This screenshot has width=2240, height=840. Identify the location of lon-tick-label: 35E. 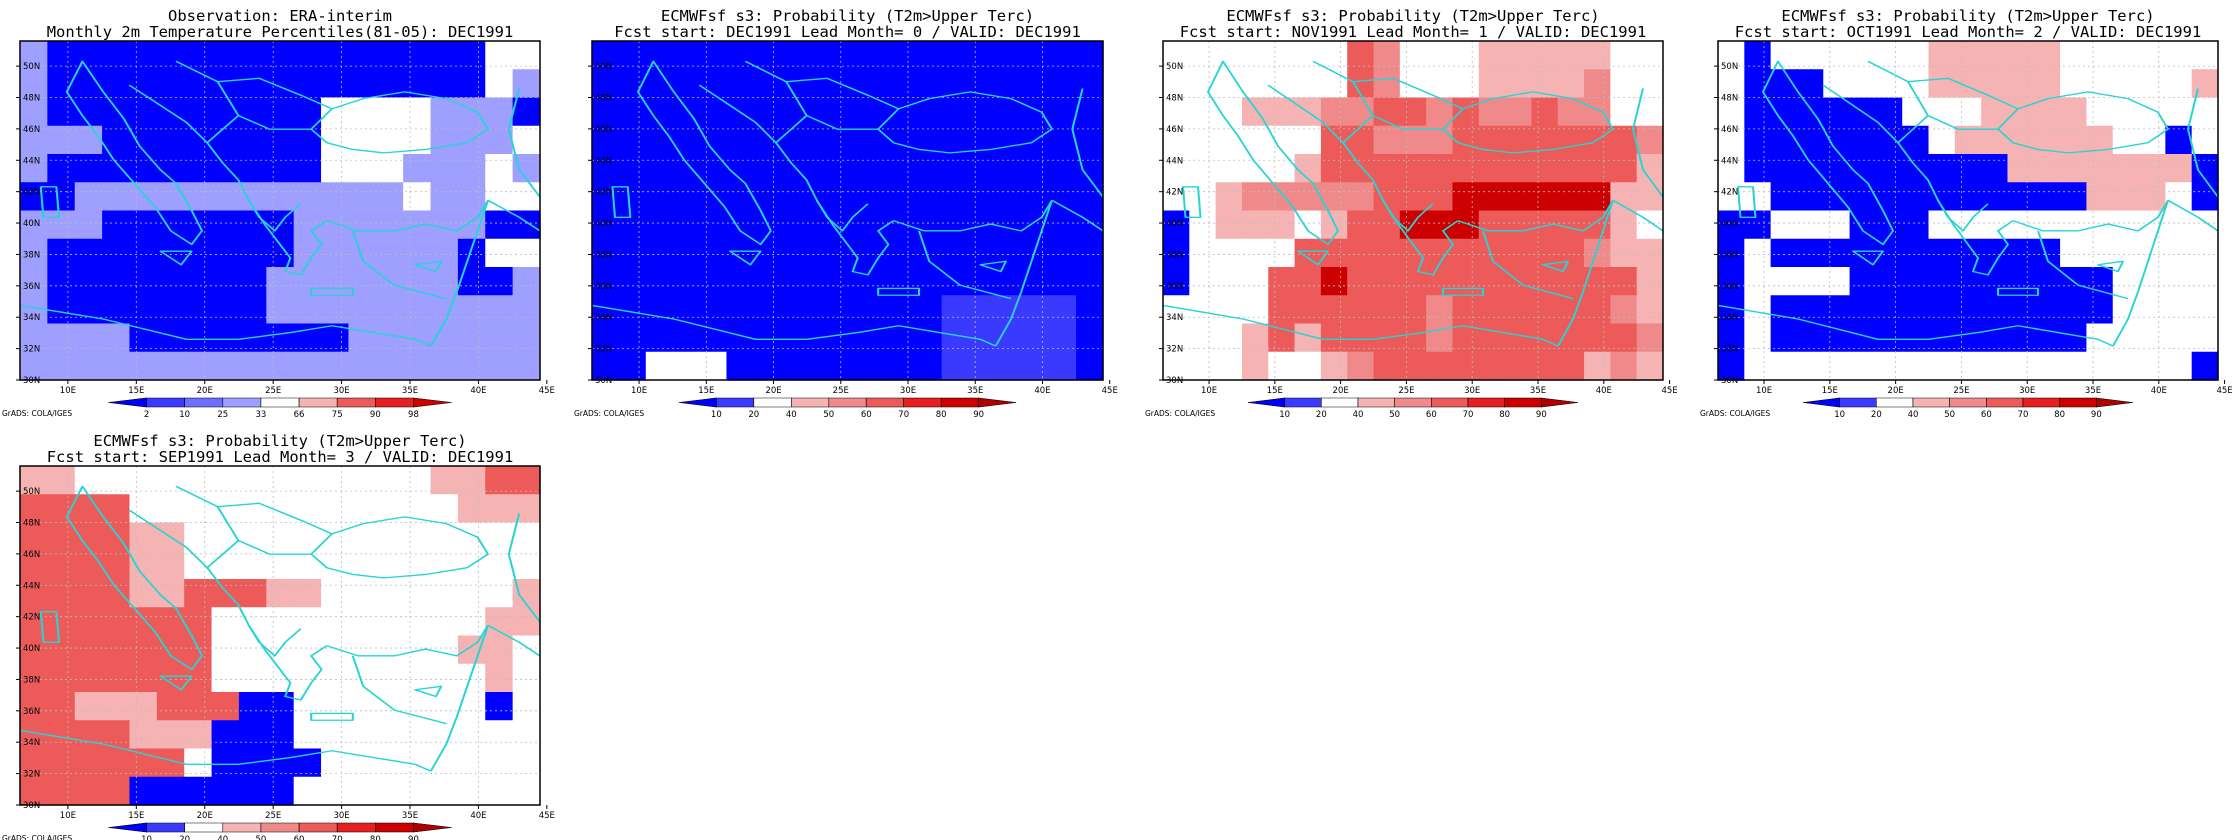
(410, 391).